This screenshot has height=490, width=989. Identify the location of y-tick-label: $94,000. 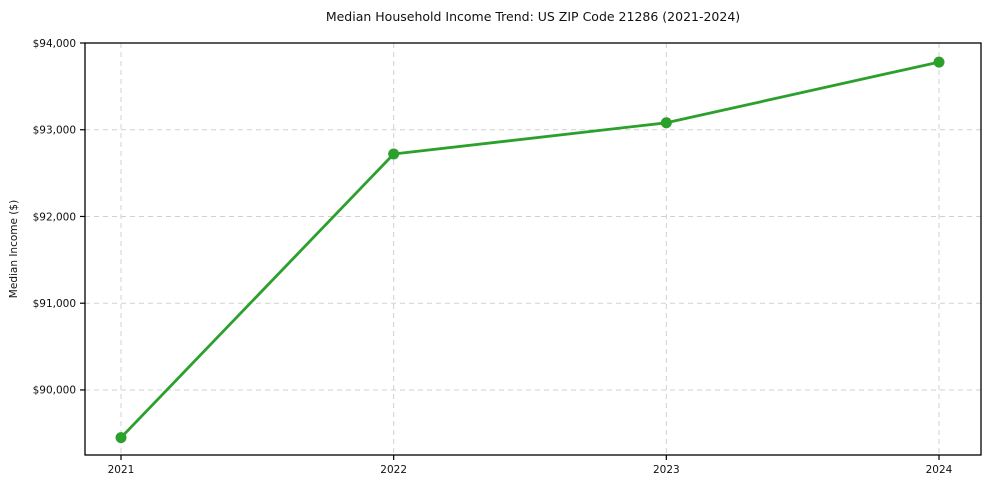
(54, 44).